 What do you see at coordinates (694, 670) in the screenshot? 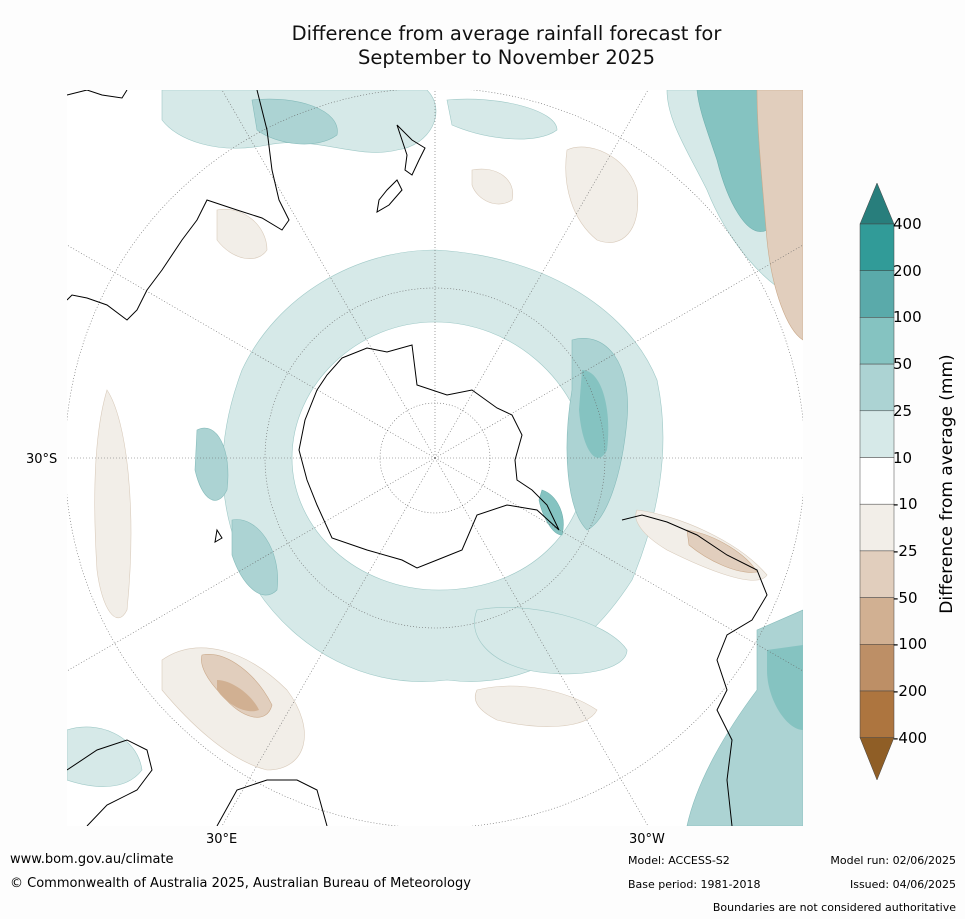
I see `south-america-coast` at bounding box center [694, 670].